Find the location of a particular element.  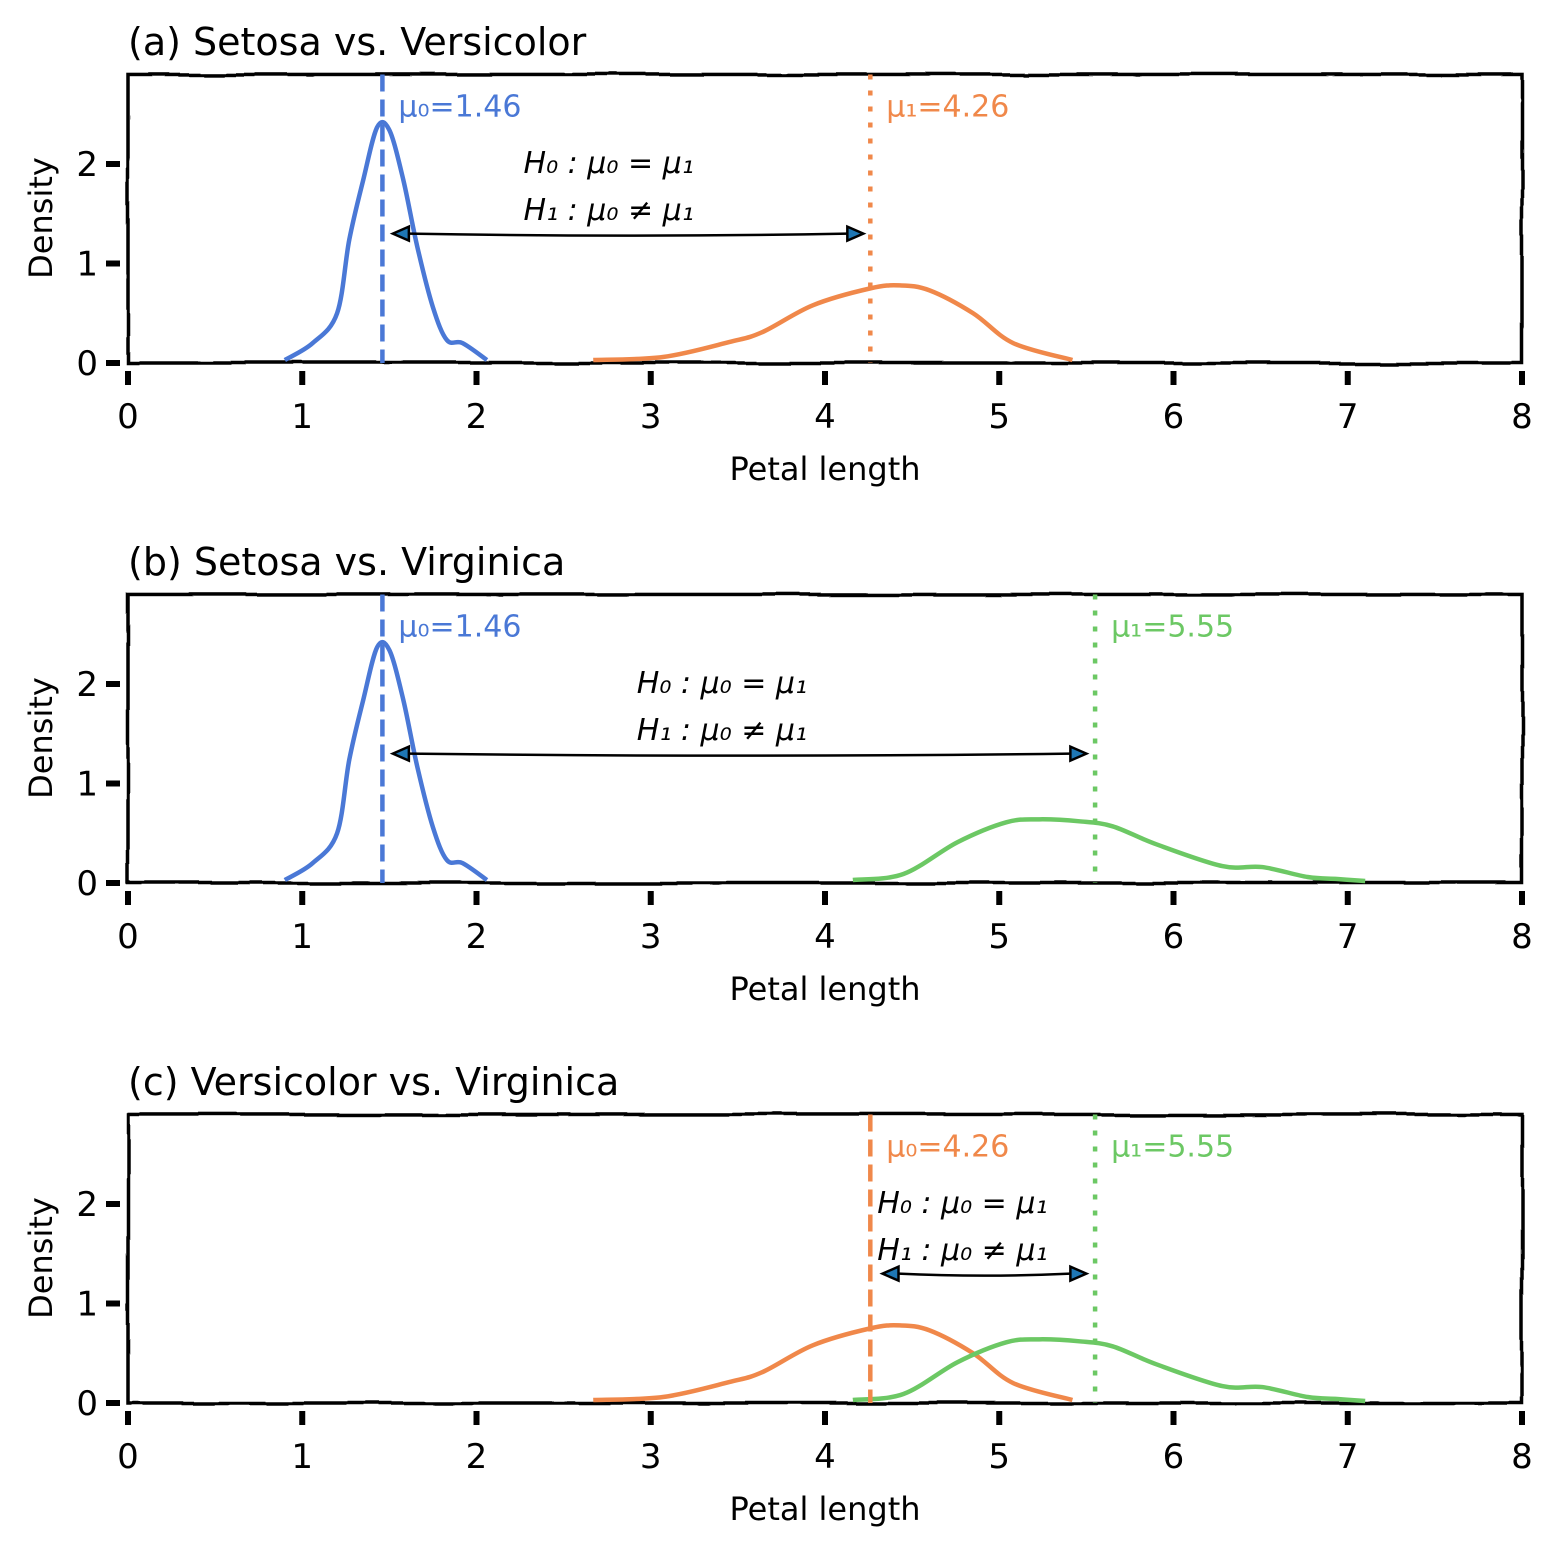

panel-title: (b) Setosa vs. Virginica is located at coordinates (346, 562).